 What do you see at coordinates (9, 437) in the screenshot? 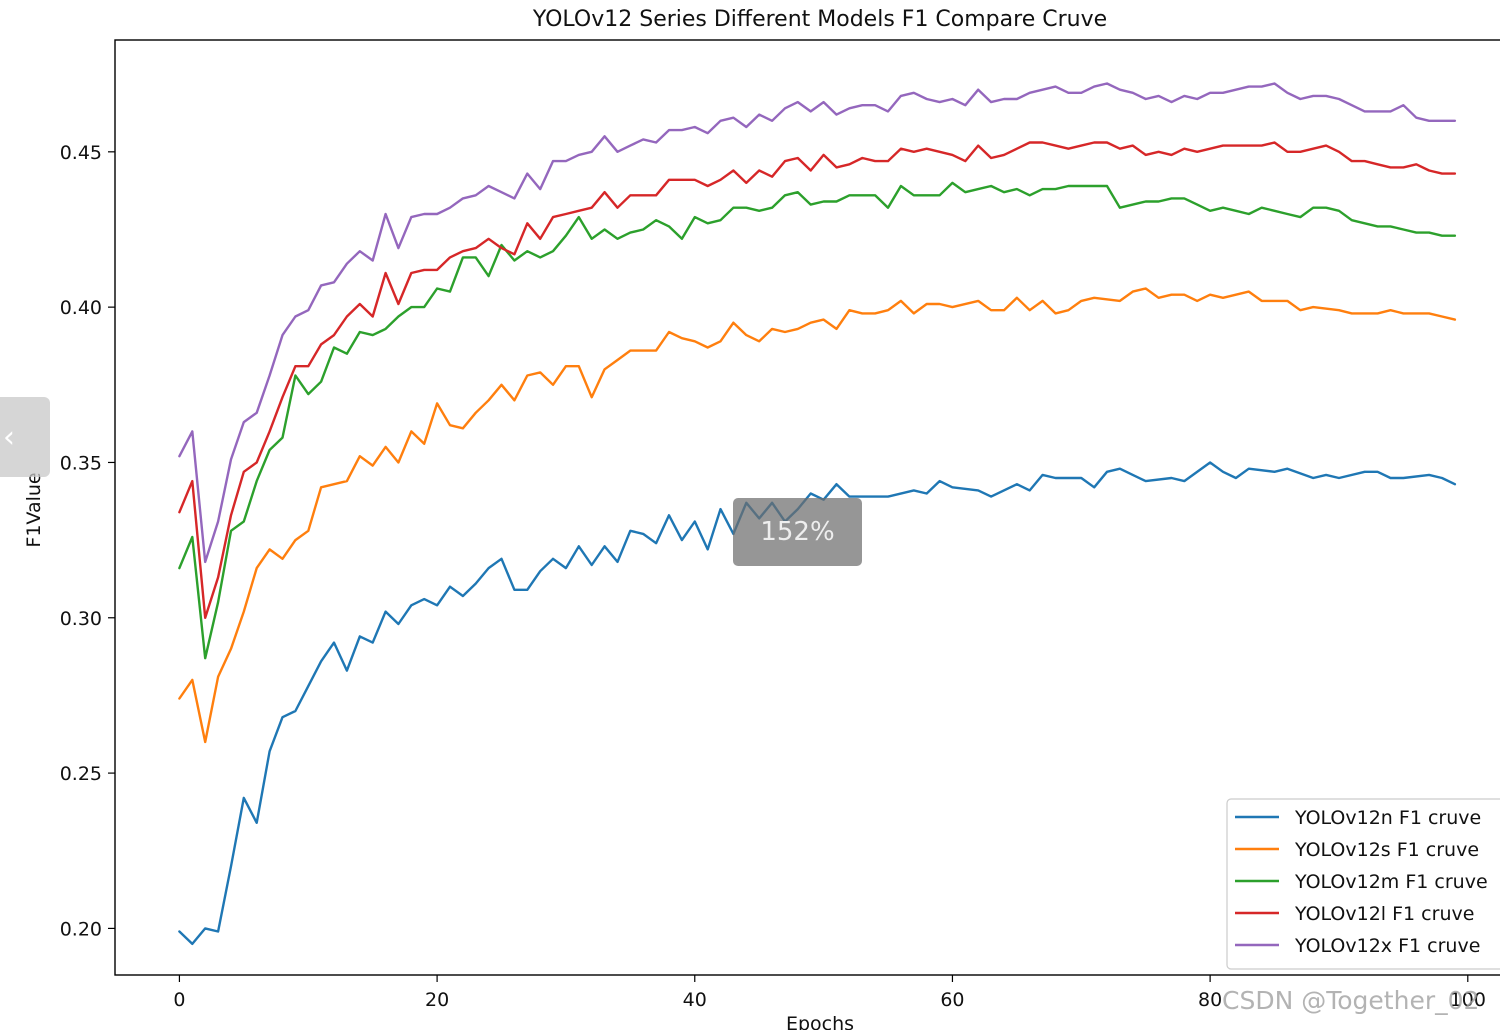
I see `chevron-left-icon: ‹` at bounding box center [9, 437].